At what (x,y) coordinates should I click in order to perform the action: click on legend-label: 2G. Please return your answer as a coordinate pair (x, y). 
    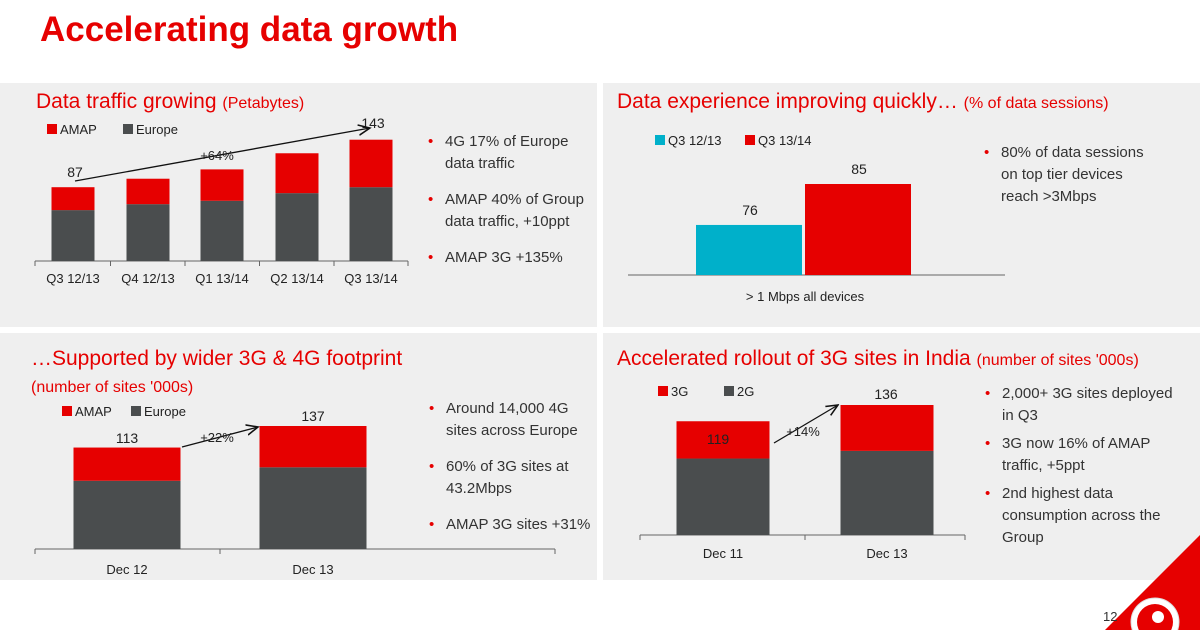
    Looking at the image, I should click on (745, 391).